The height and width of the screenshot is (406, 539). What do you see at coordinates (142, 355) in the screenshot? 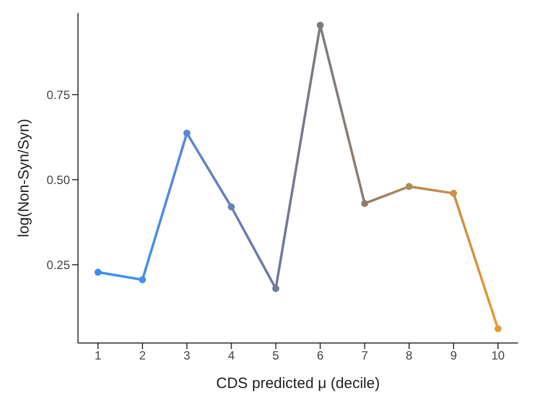
I see `x-tick-label: 2` at bounding box center [142, 355].